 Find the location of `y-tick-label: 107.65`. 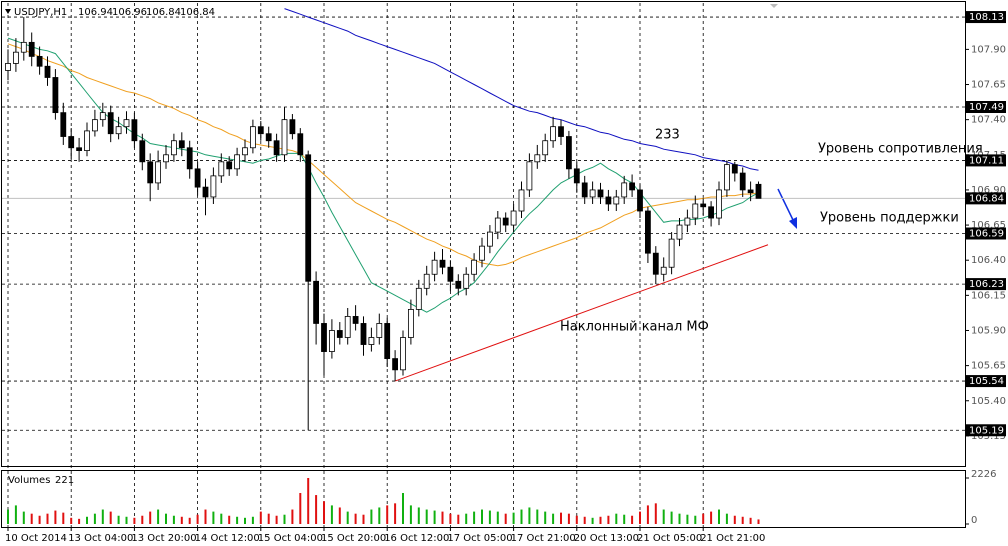

y-tick-label: 107.65 is located at coordinates (988, 85).